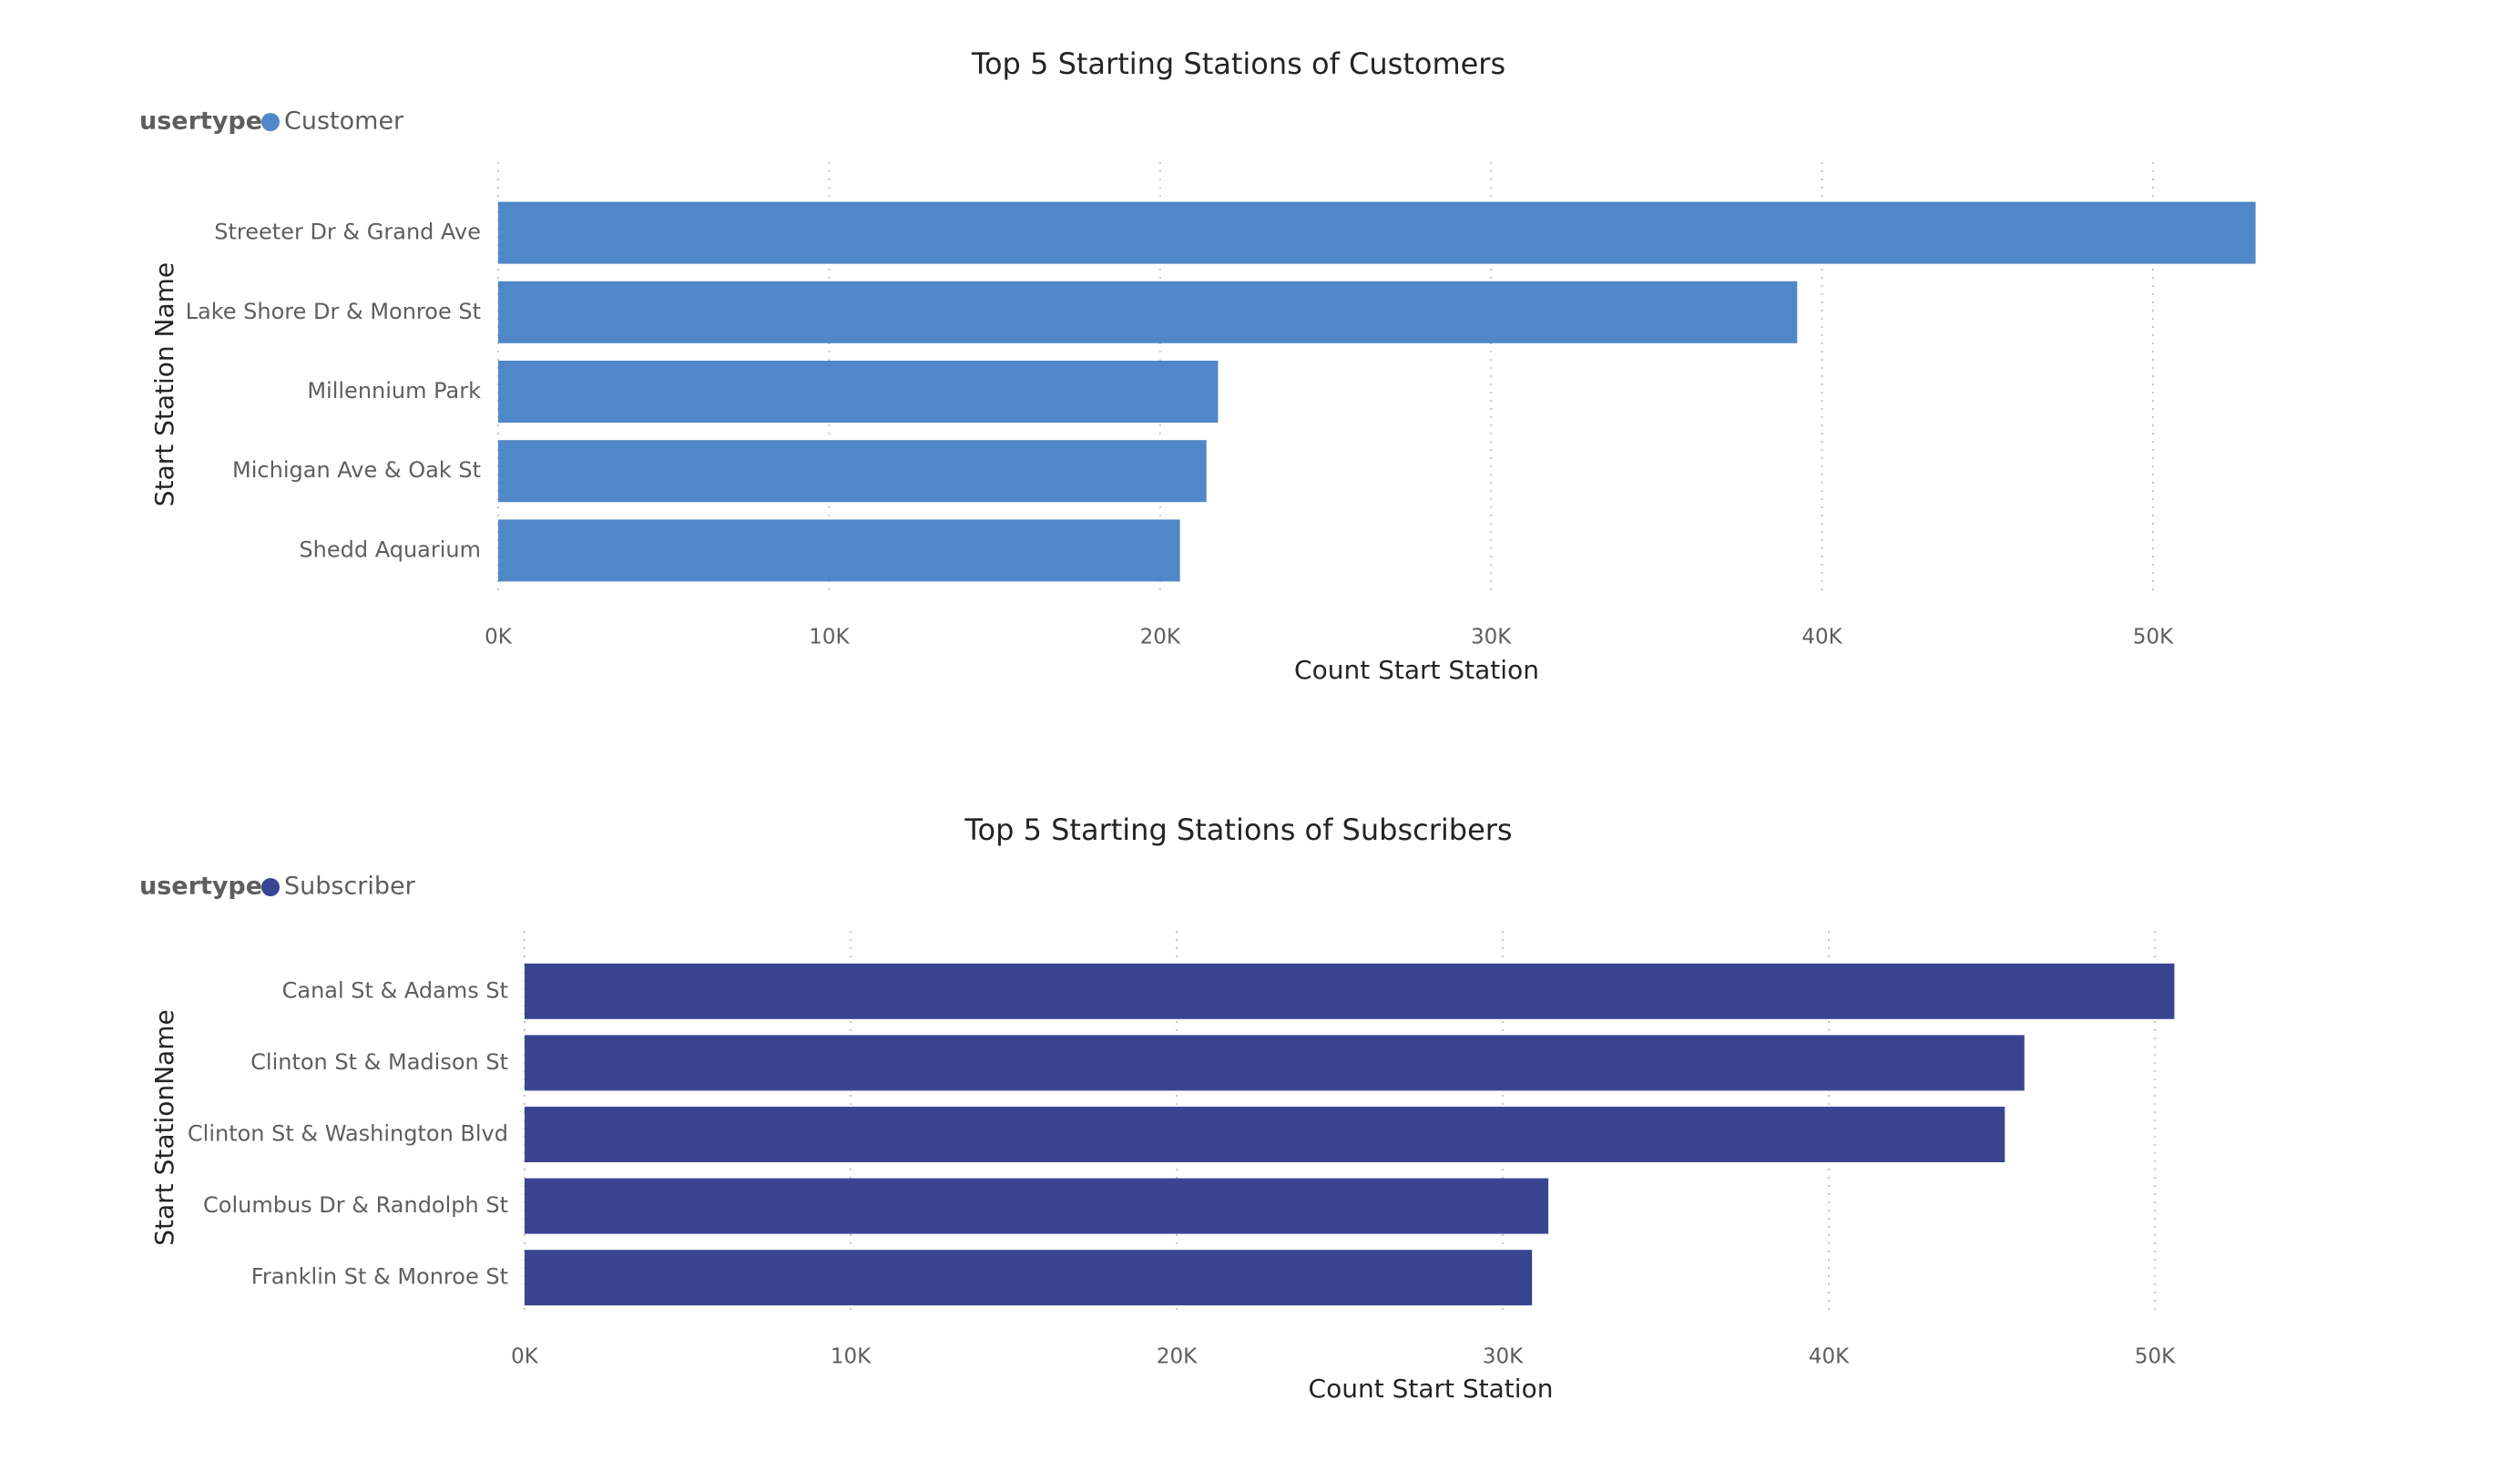  What do you see at coordinates (348, 1134) in the screenshot?
I see `category-label: Clinton St & Washington Blvd` at bounding box center [348, 1134].